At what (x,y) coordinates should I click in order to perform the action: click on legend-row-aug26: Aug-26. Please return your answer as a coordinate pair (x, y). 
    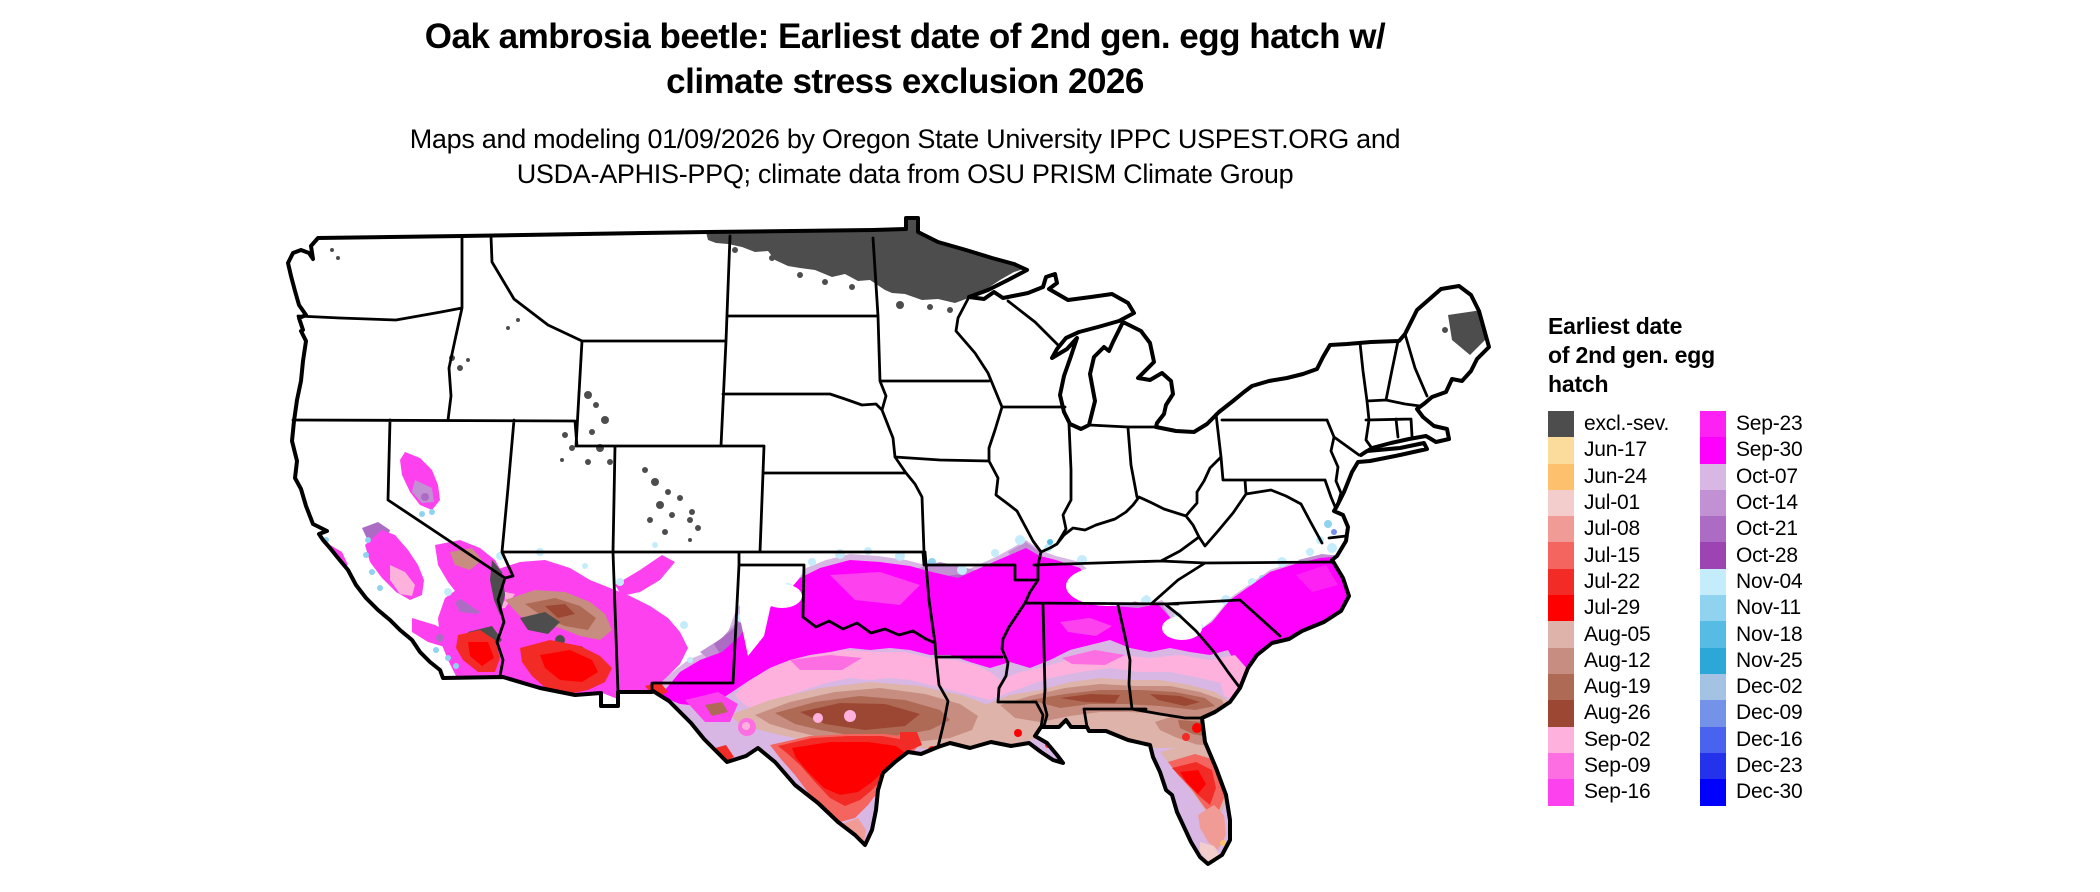
    Looking at the image, I should click on (1624, 713).